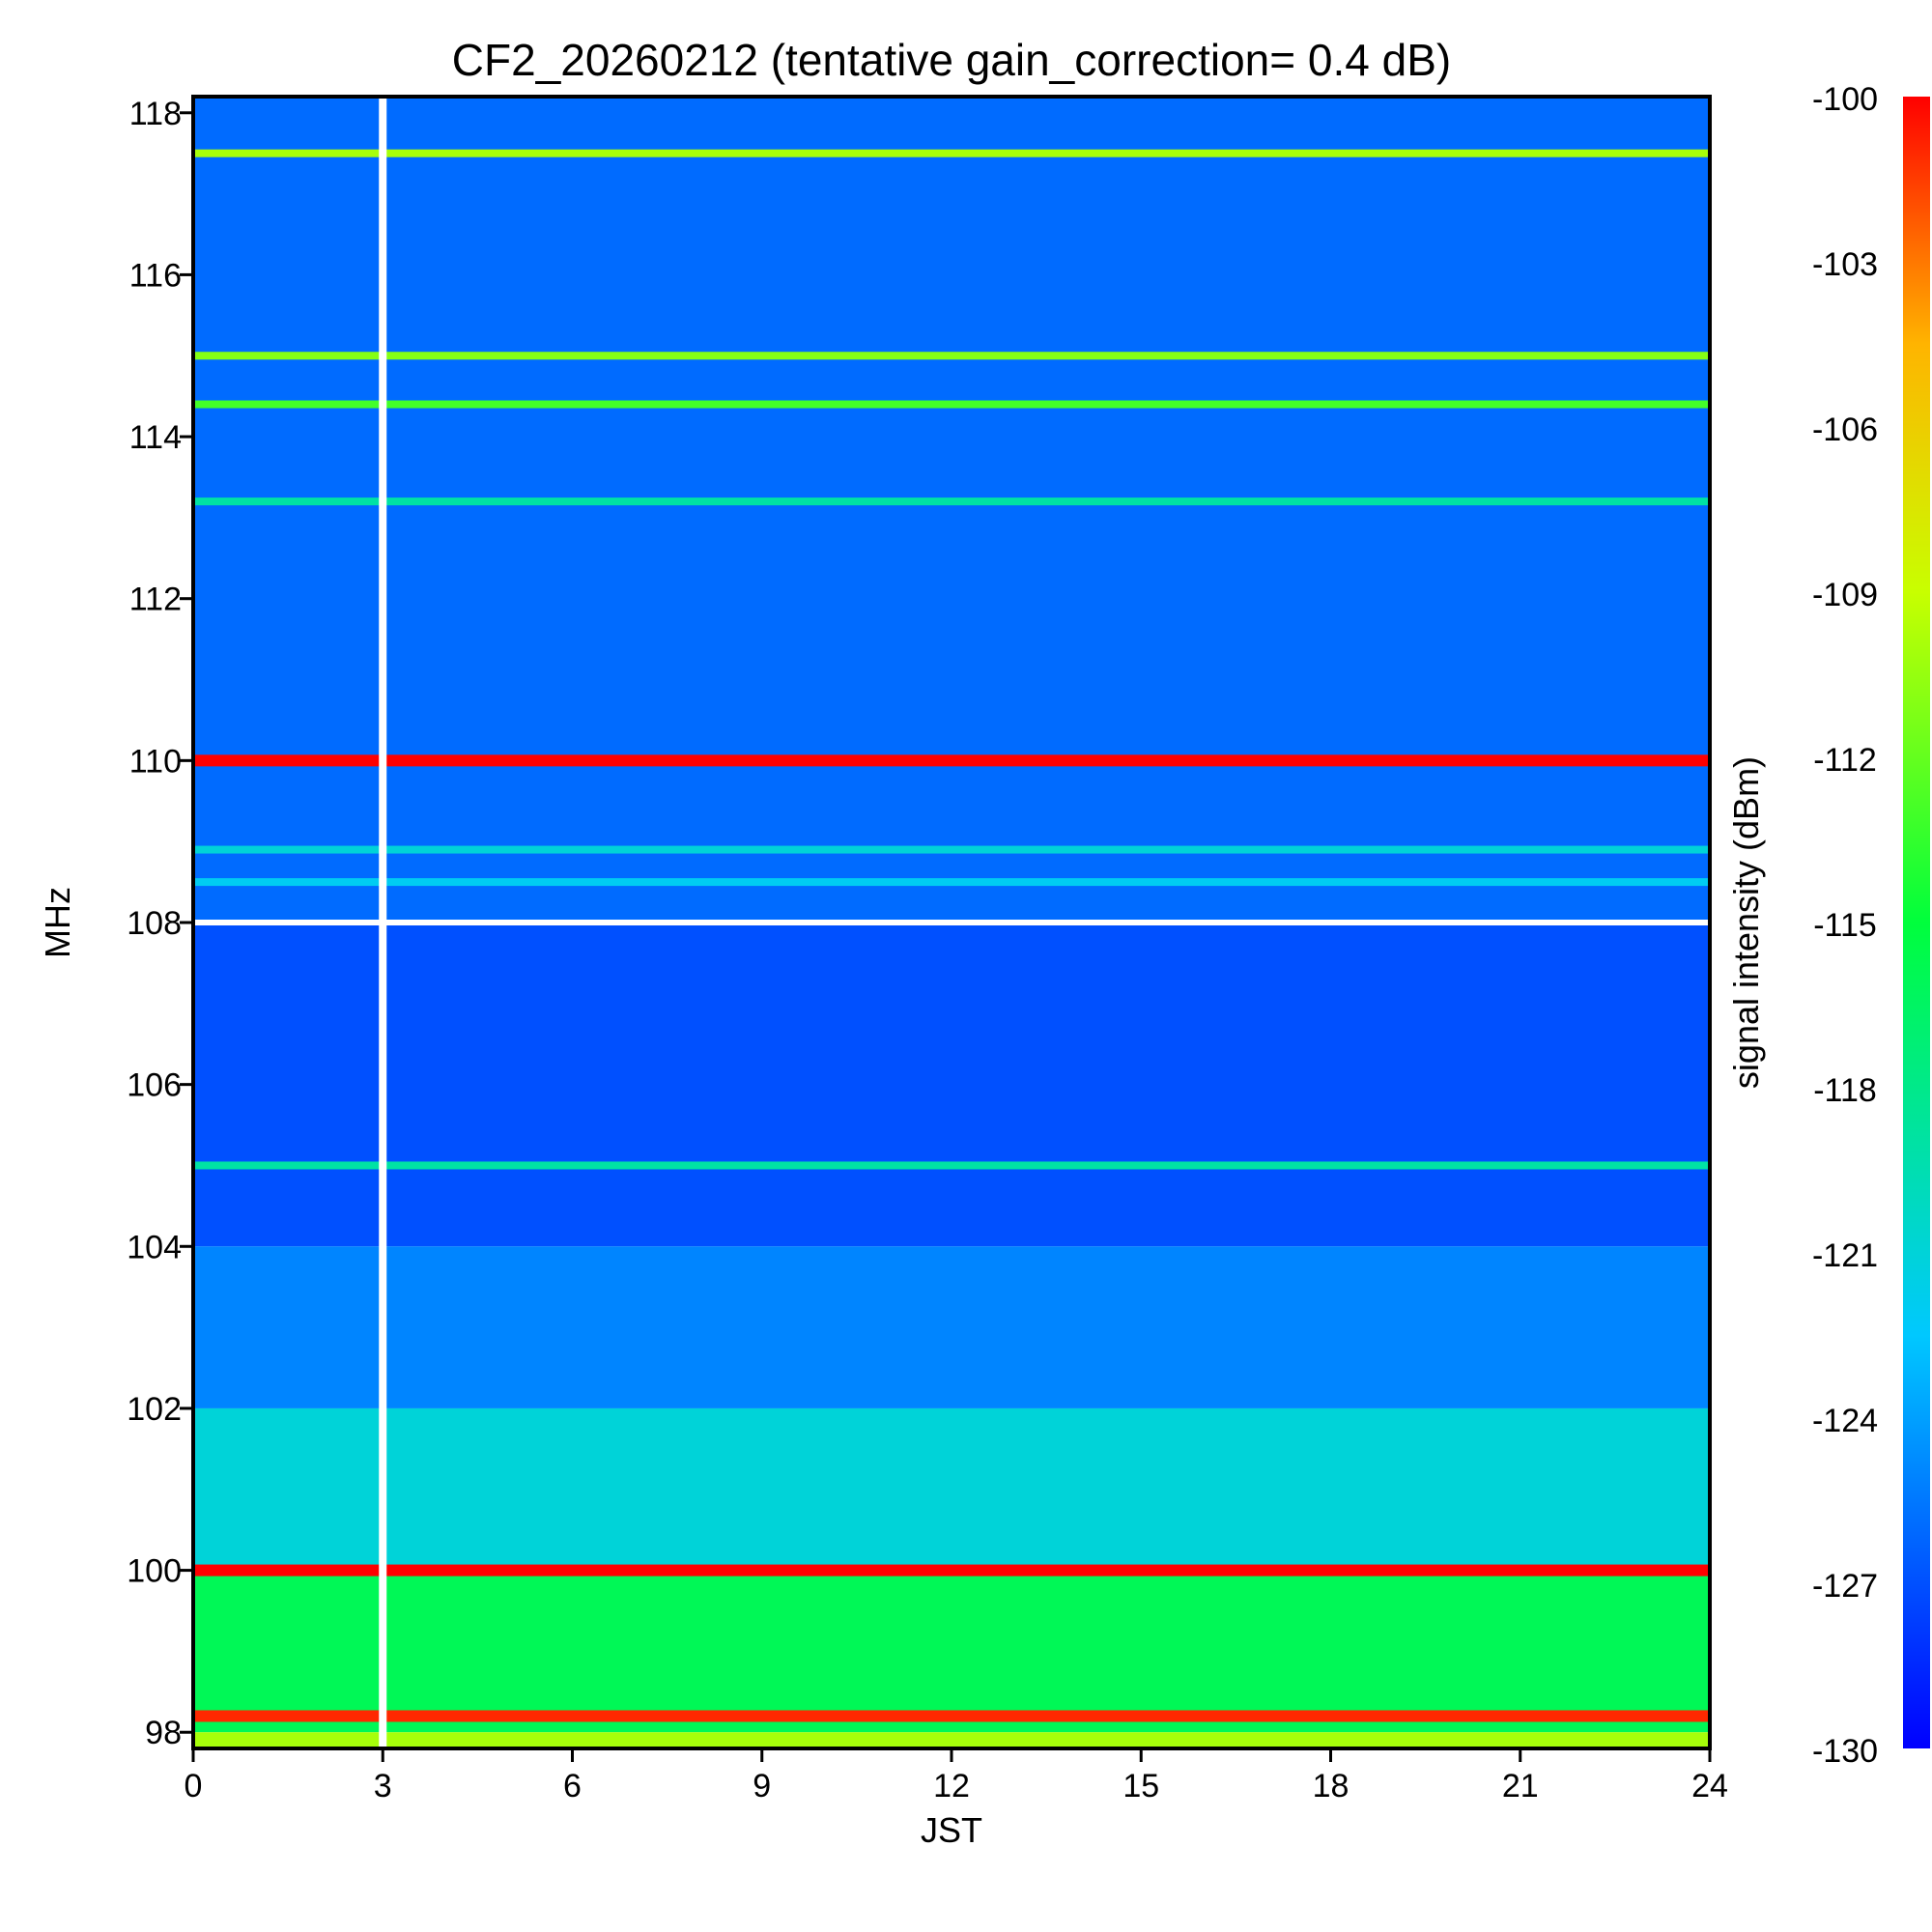 The height and width of the screenshot is (1932, 1932). Describe the element at coordinates (154, 923) in the screenshot. I see `y-tick-label: 108` at that location.